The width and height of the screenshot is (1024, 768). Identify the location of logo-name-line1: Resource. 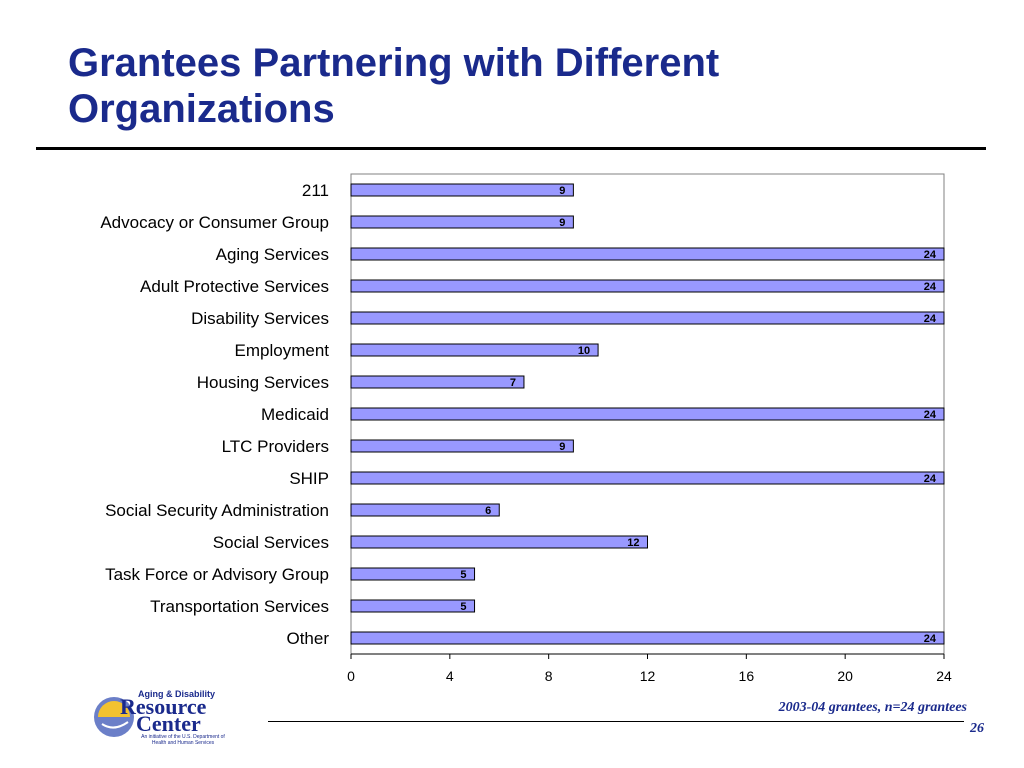
(163, 706).